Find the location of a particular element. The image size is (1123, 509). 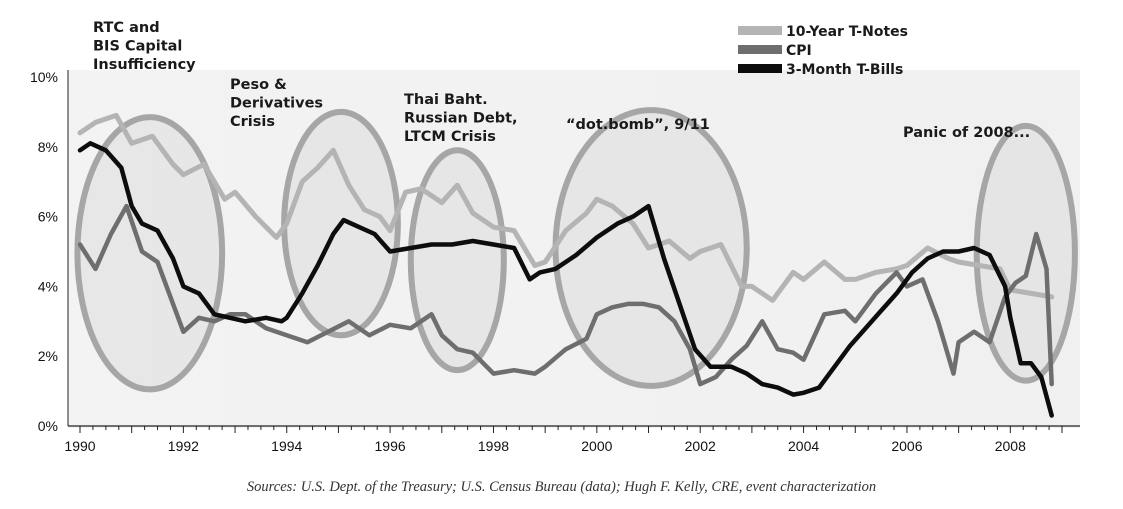

annotation-rtc: RTC and BIS Capital Insufficiency is located at coordinates (144, 46).